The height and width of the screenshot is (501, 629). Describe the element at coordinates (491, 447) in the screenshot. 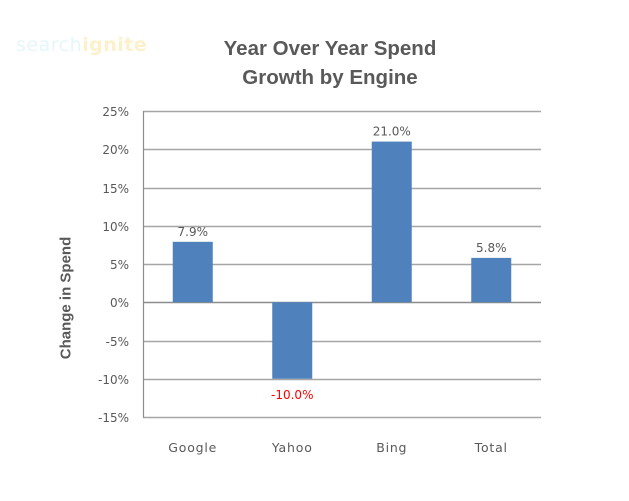

I see `x-tick-label-total: Total` at that location.